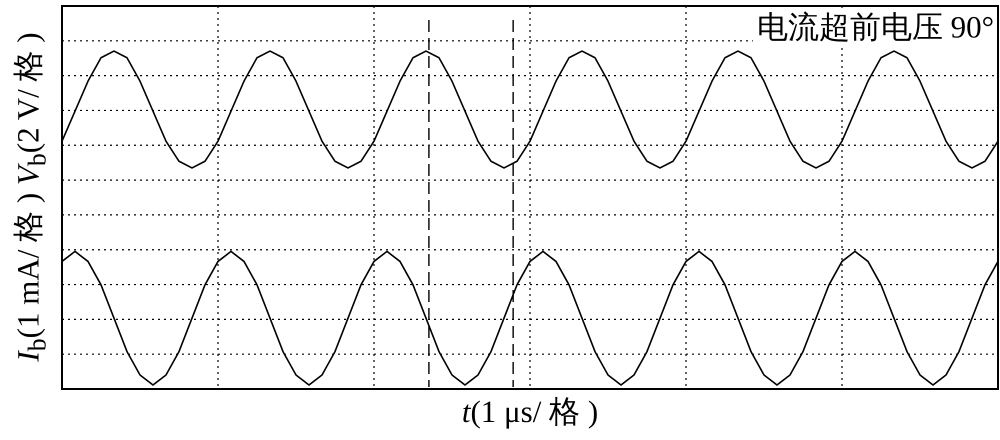 This screenshot has width=1000, height=440. Describe the element at coordinates (530, 412) in the screenshot. I see `x-axis-title: t(1 μs/ 格 )` at that location.